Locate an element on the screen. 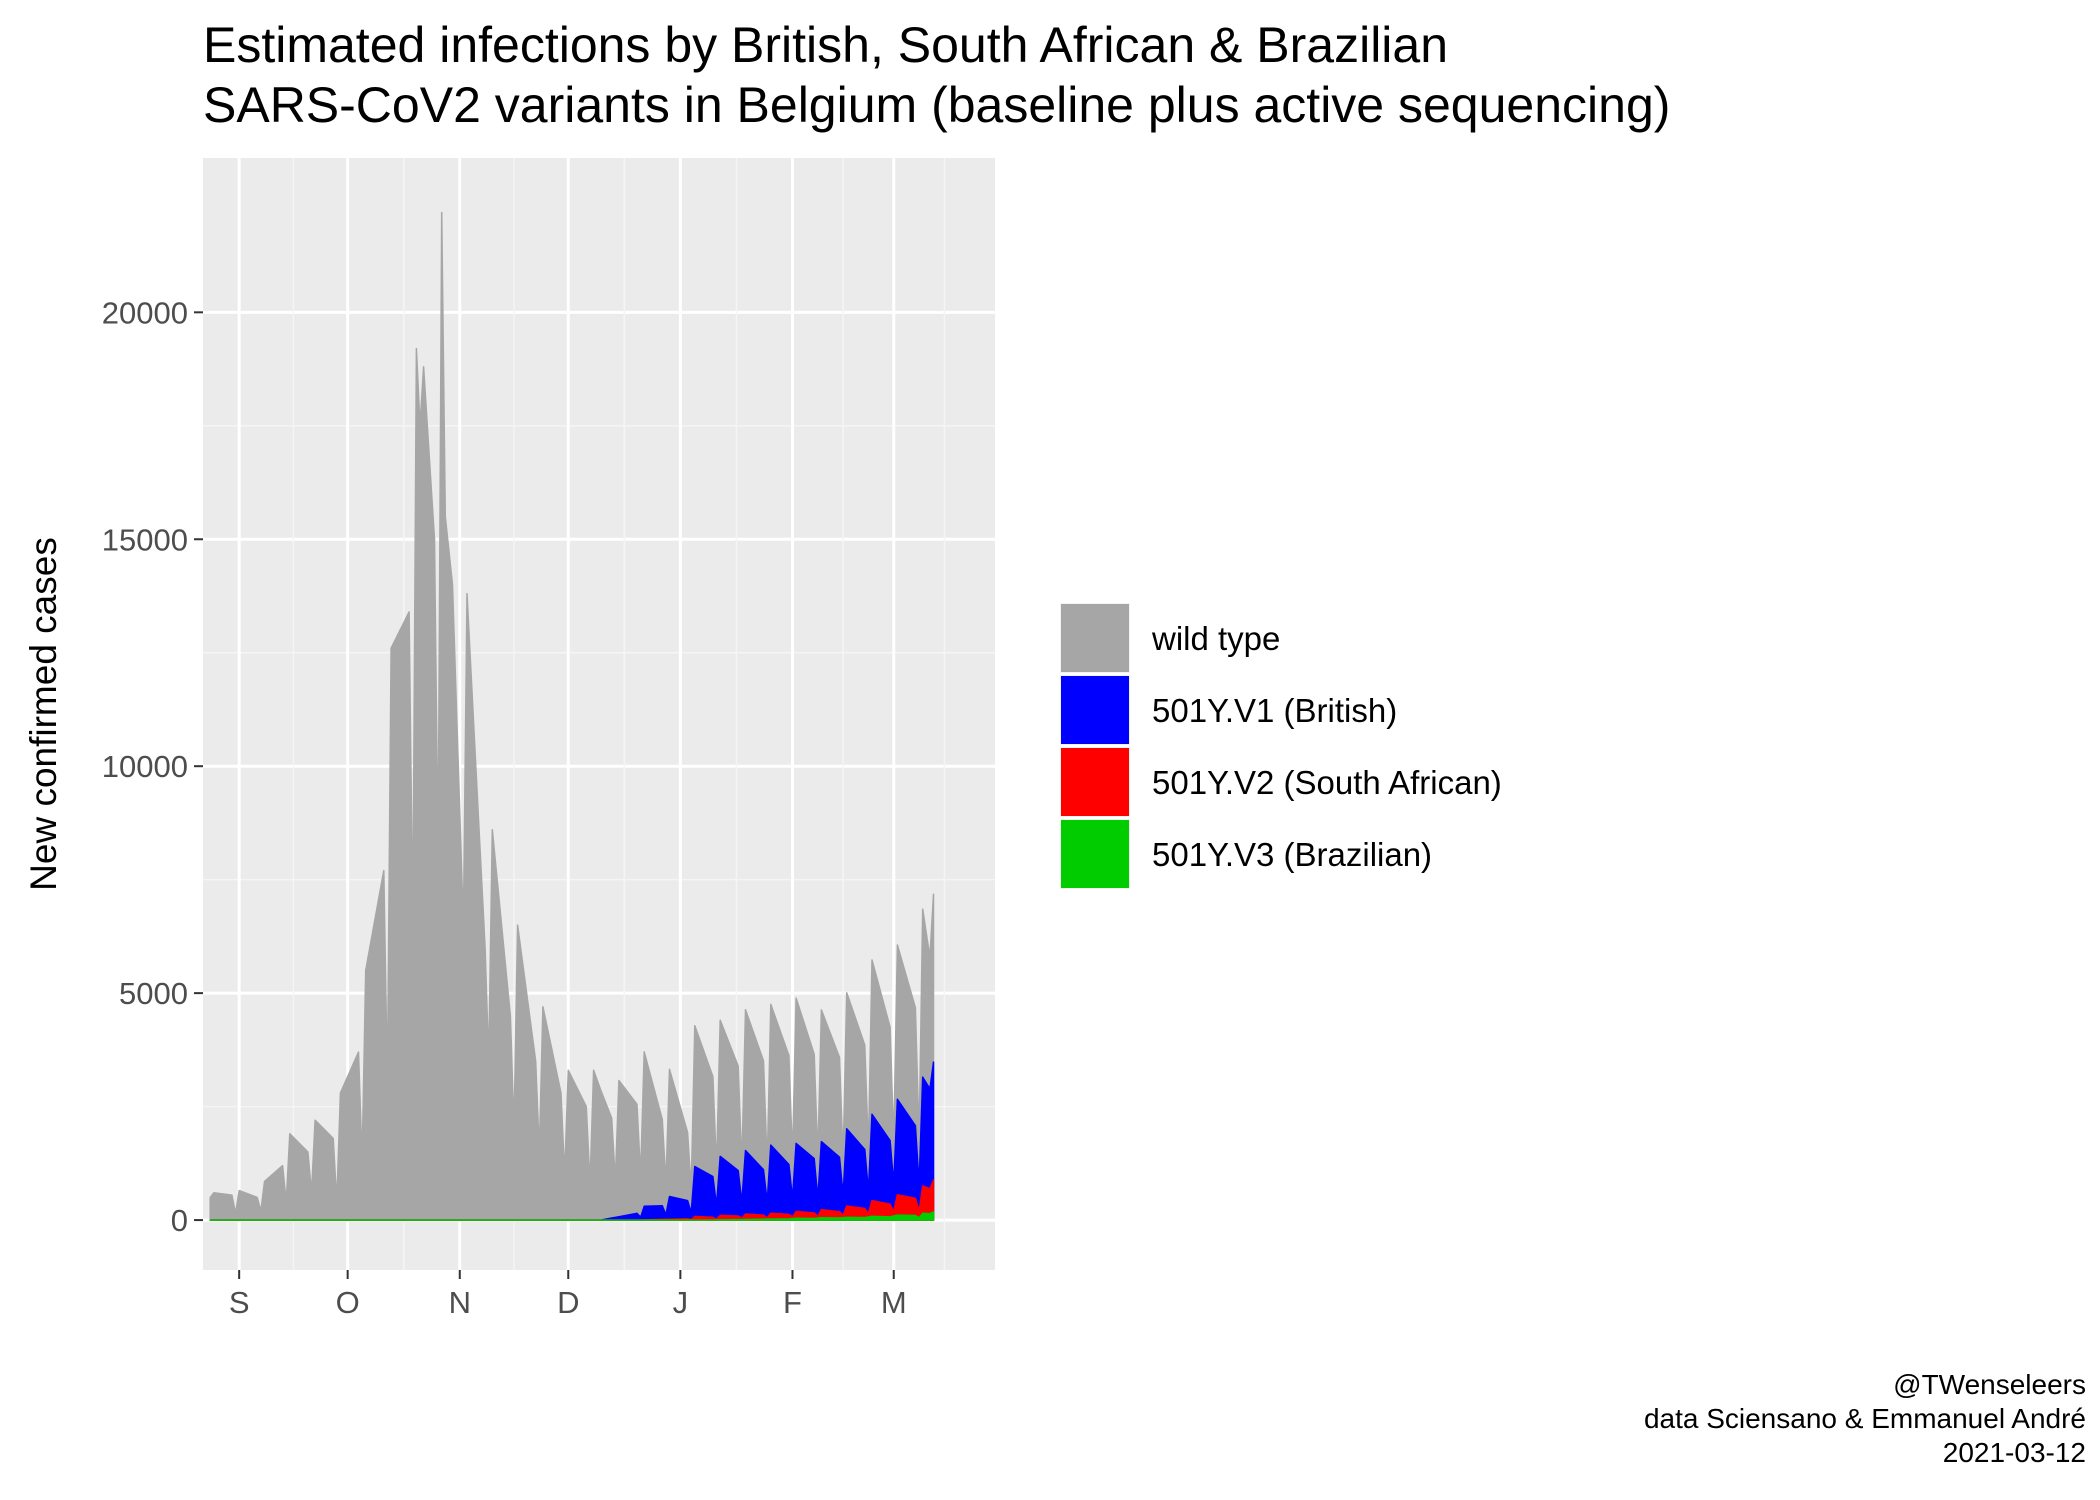  y-tick-label: 15000 is located at coordinates (145, 539).